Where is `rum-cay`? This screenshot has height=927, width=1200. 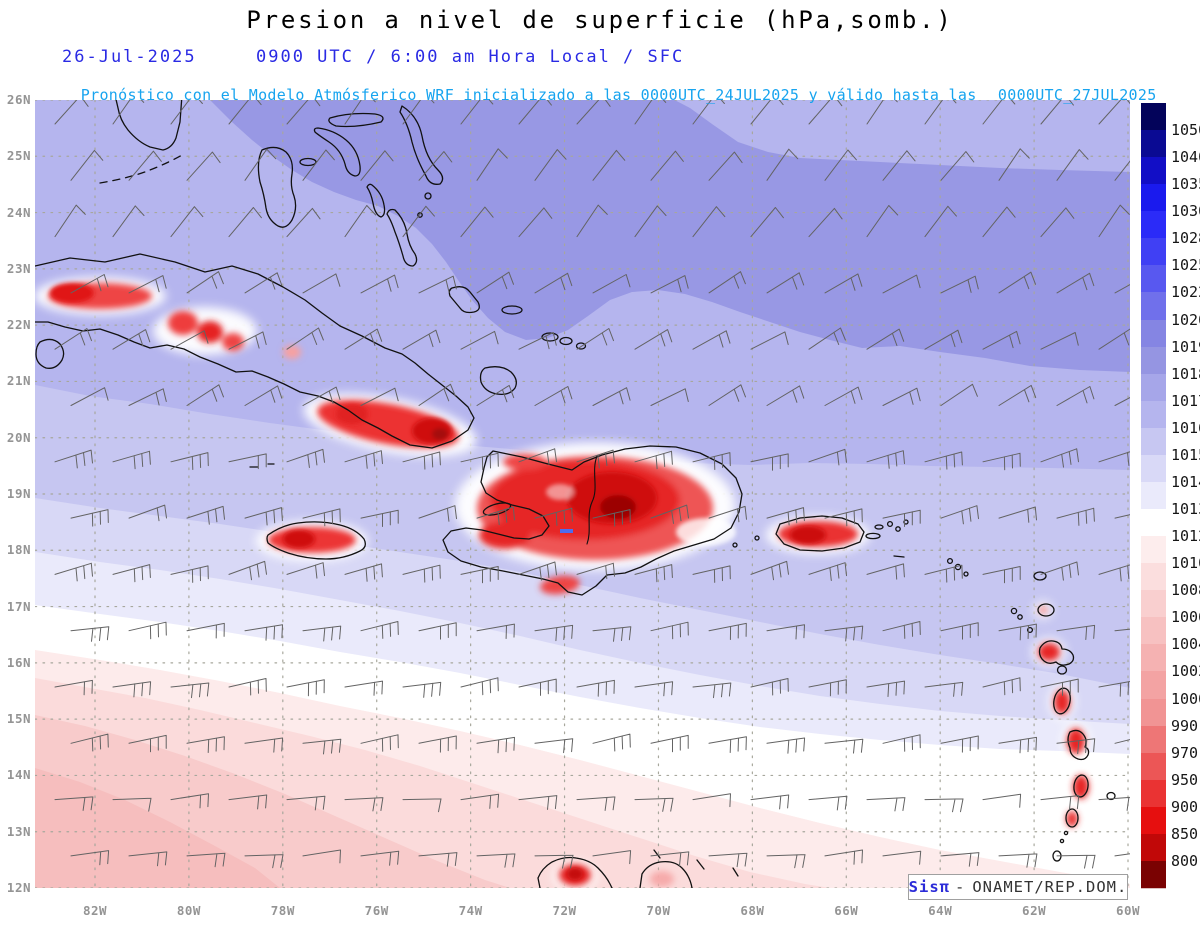
rum-cay is located at coordinates (420, 215).